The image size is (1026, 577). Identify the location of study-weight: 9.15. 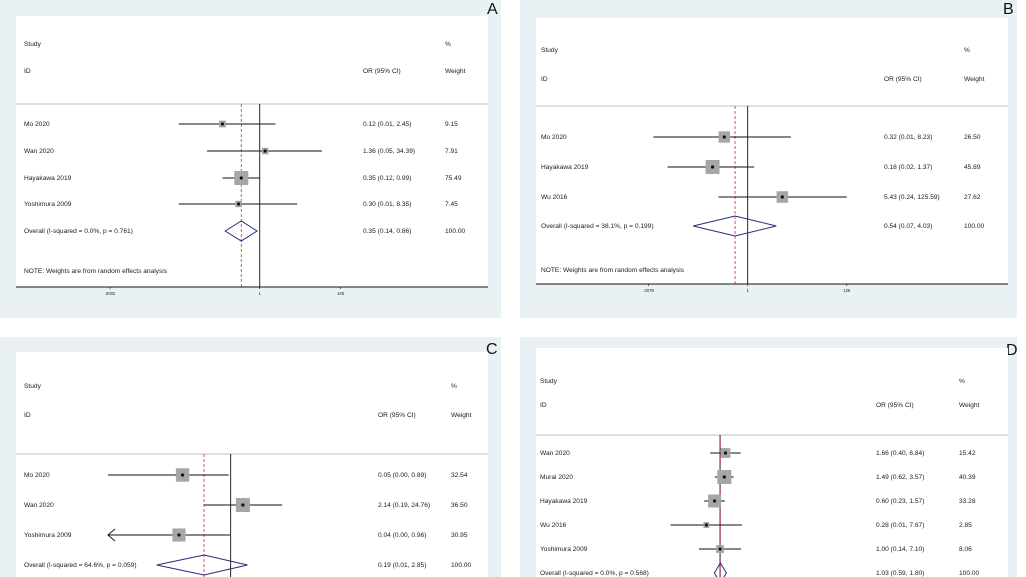
(451, 124).